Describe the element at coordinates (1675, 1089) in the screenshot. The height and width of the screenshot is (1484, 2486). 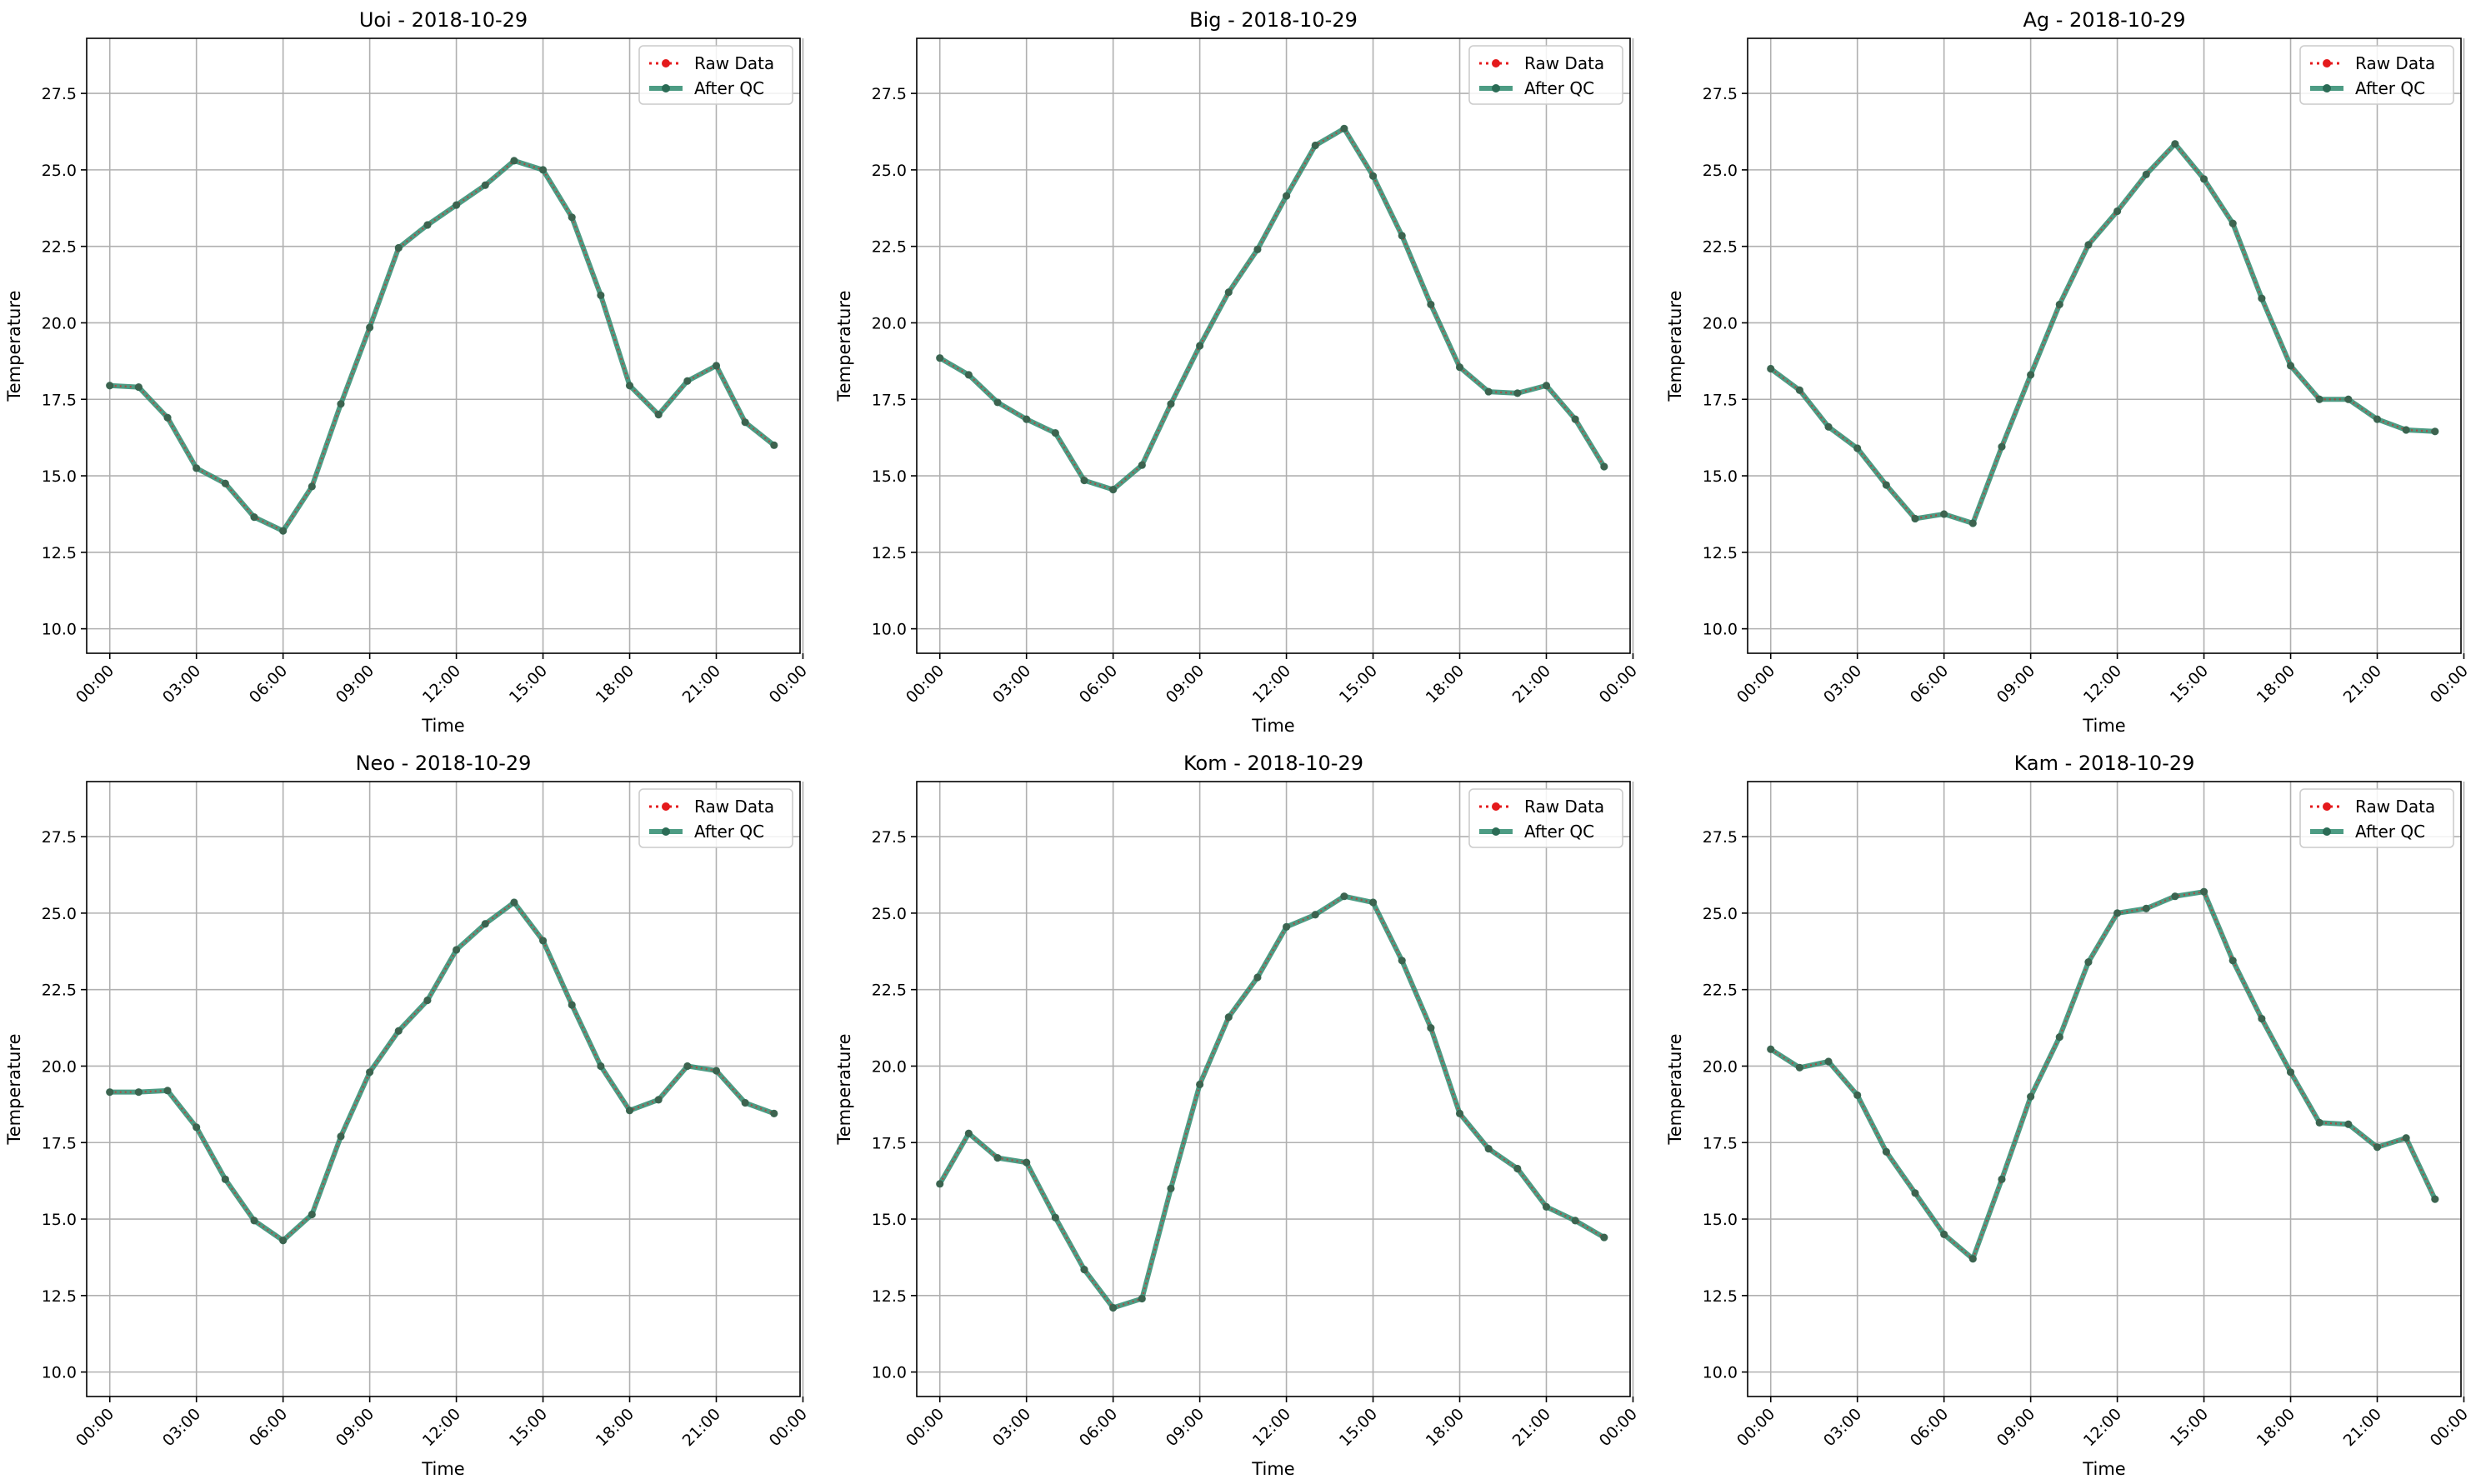
I see `y-axis-label: Temperature` at that location.